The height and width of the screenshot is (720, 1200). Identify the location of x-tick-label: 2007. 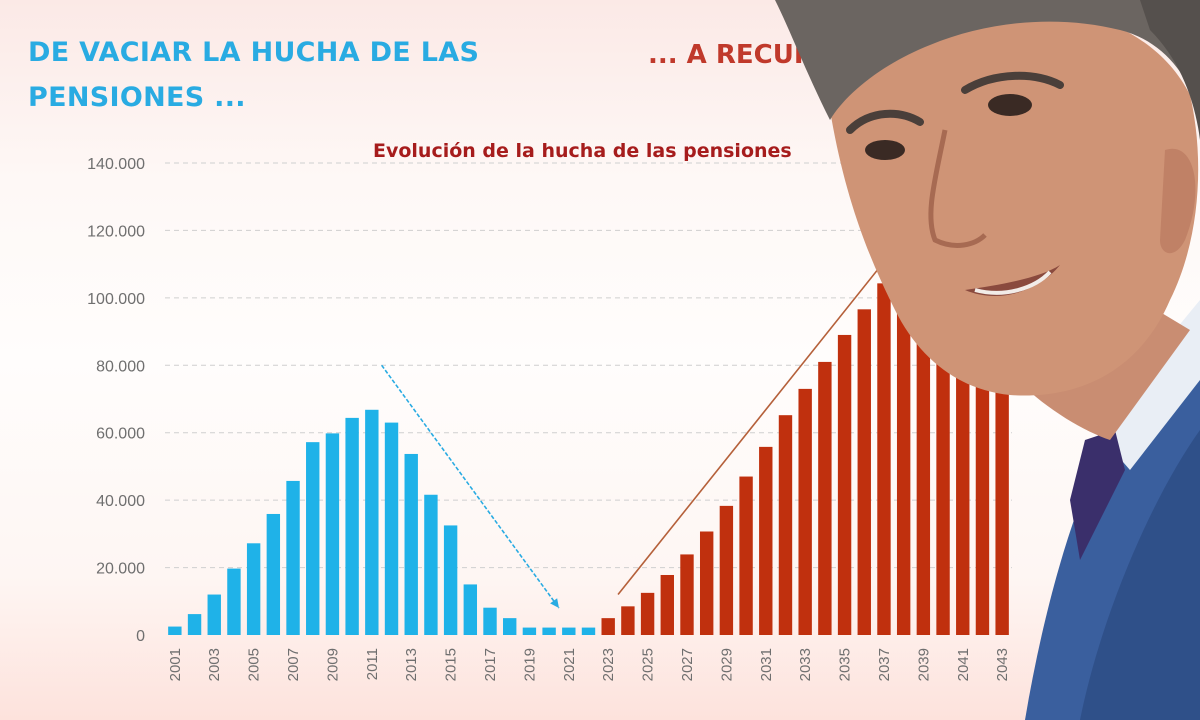
(293, 664).